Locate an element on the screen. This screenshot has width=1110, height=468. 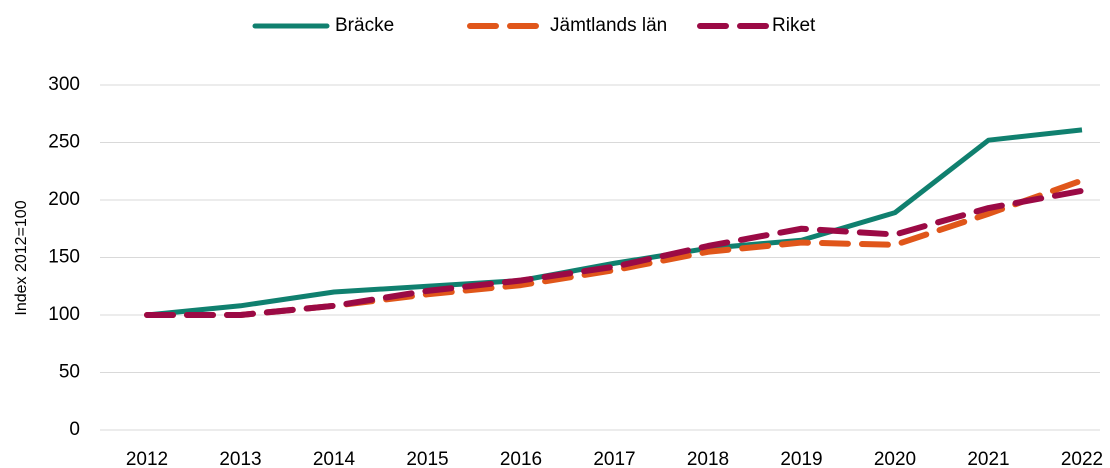
x-tick-label: 2020 is located at coordinates (895, 458).